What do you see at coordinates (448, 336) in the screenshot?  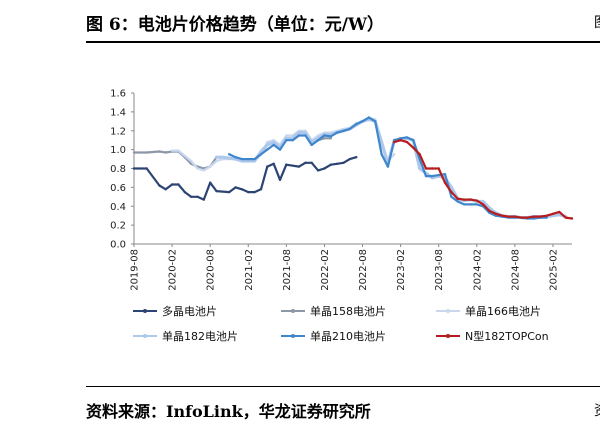 I see `legend-marker-ntype` at bounding box center [448, 336].